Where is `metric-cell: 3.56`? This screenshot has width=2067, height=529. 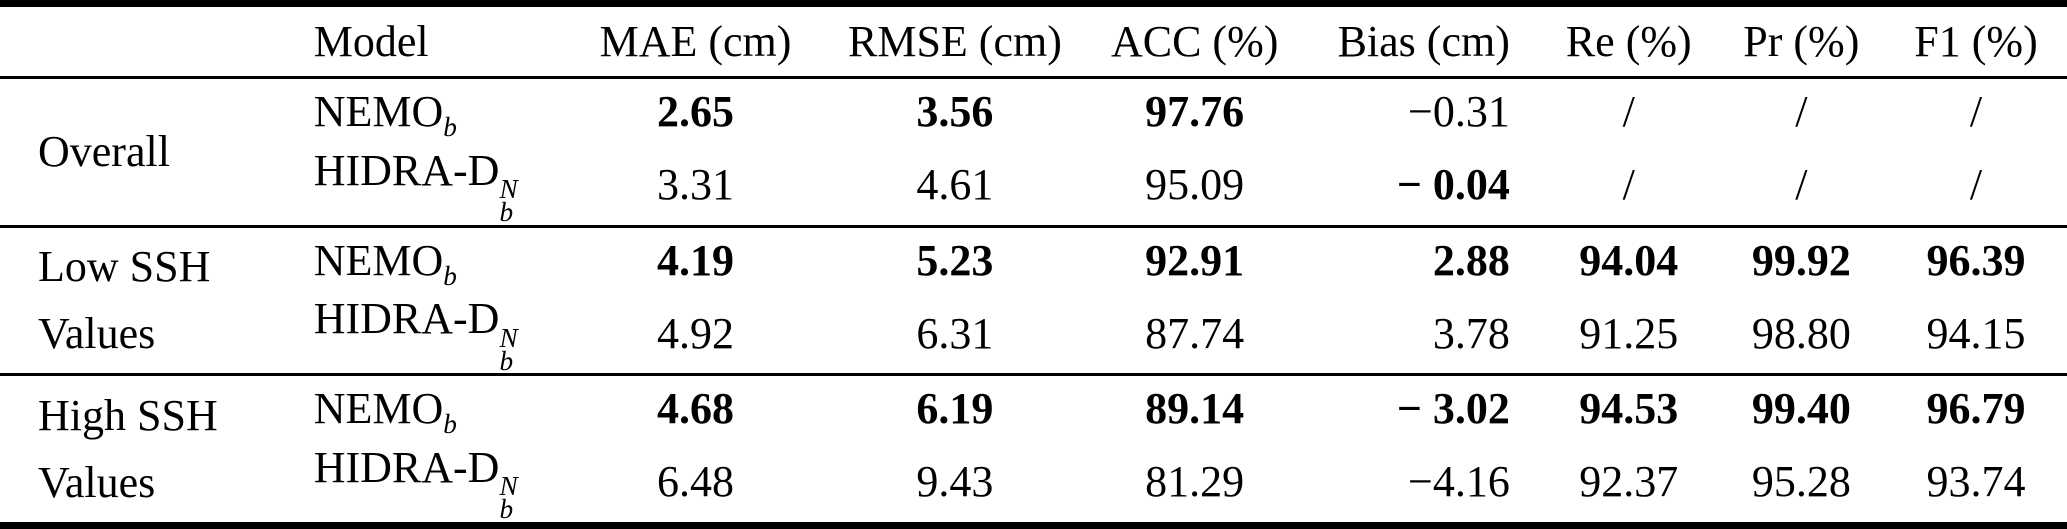 metric-cell: 3.56 is located at coordinates (955, 112).